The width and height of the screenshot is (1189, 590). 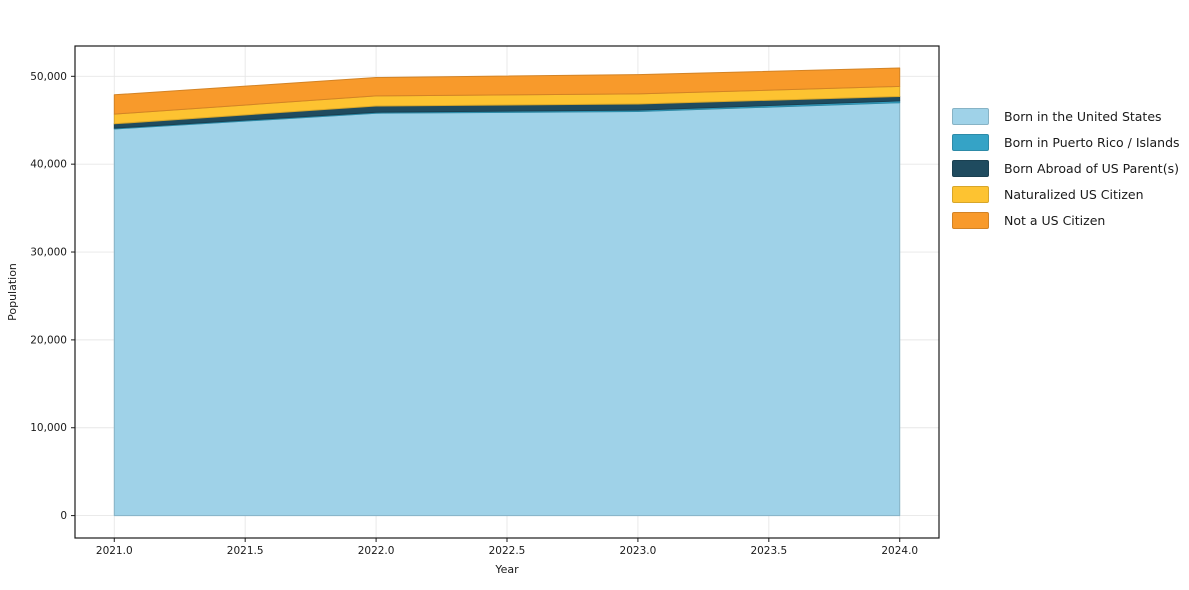 I want to click on legend-item: Born in Puerto Rico / Islands, so click(x=1066, y=142).